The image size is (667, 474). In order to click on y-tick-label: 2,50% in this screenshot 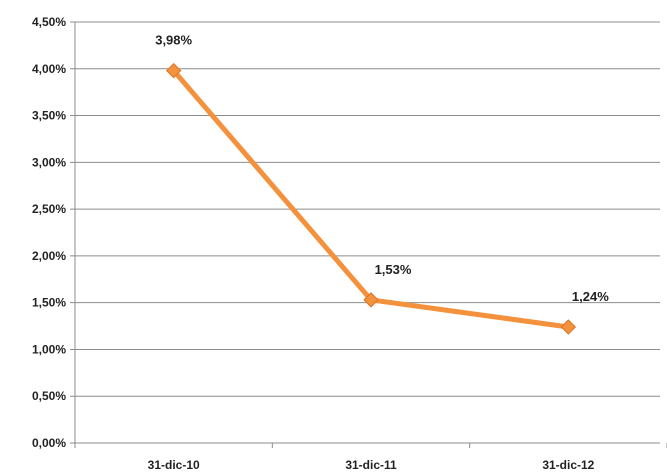, I will do `click(49, 209)`.